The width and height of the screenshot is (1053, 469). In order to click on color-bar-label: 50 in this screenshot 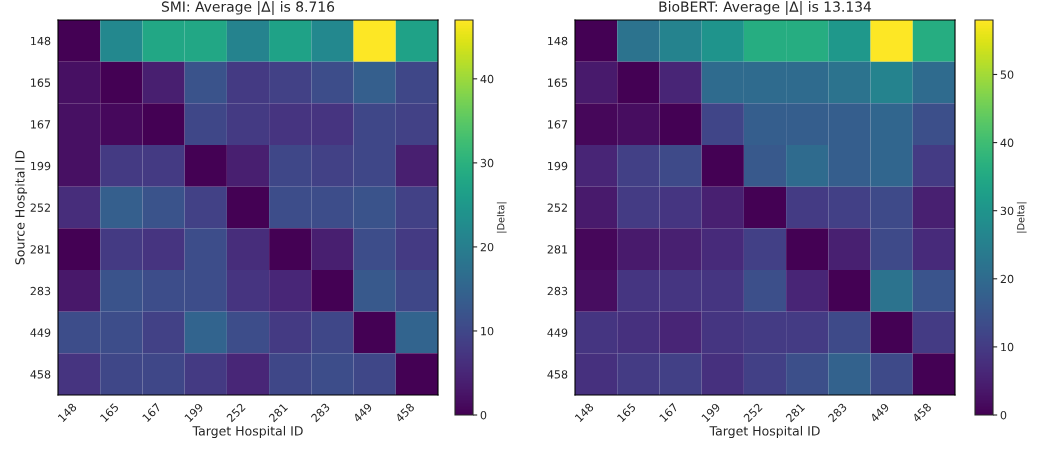, I will do `click(1007, 74)`.